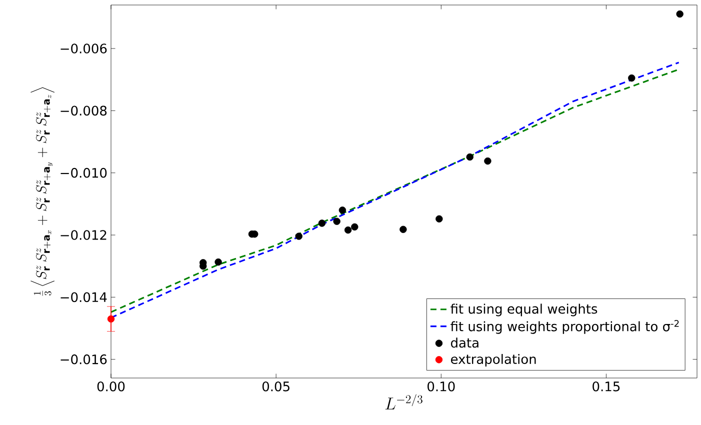 This screenshot has height=425, width=701. What do you see at coordinates (493, 360) in the screenshot?
I see `legend-label: extrapolation` at bounding box center [493, 360].